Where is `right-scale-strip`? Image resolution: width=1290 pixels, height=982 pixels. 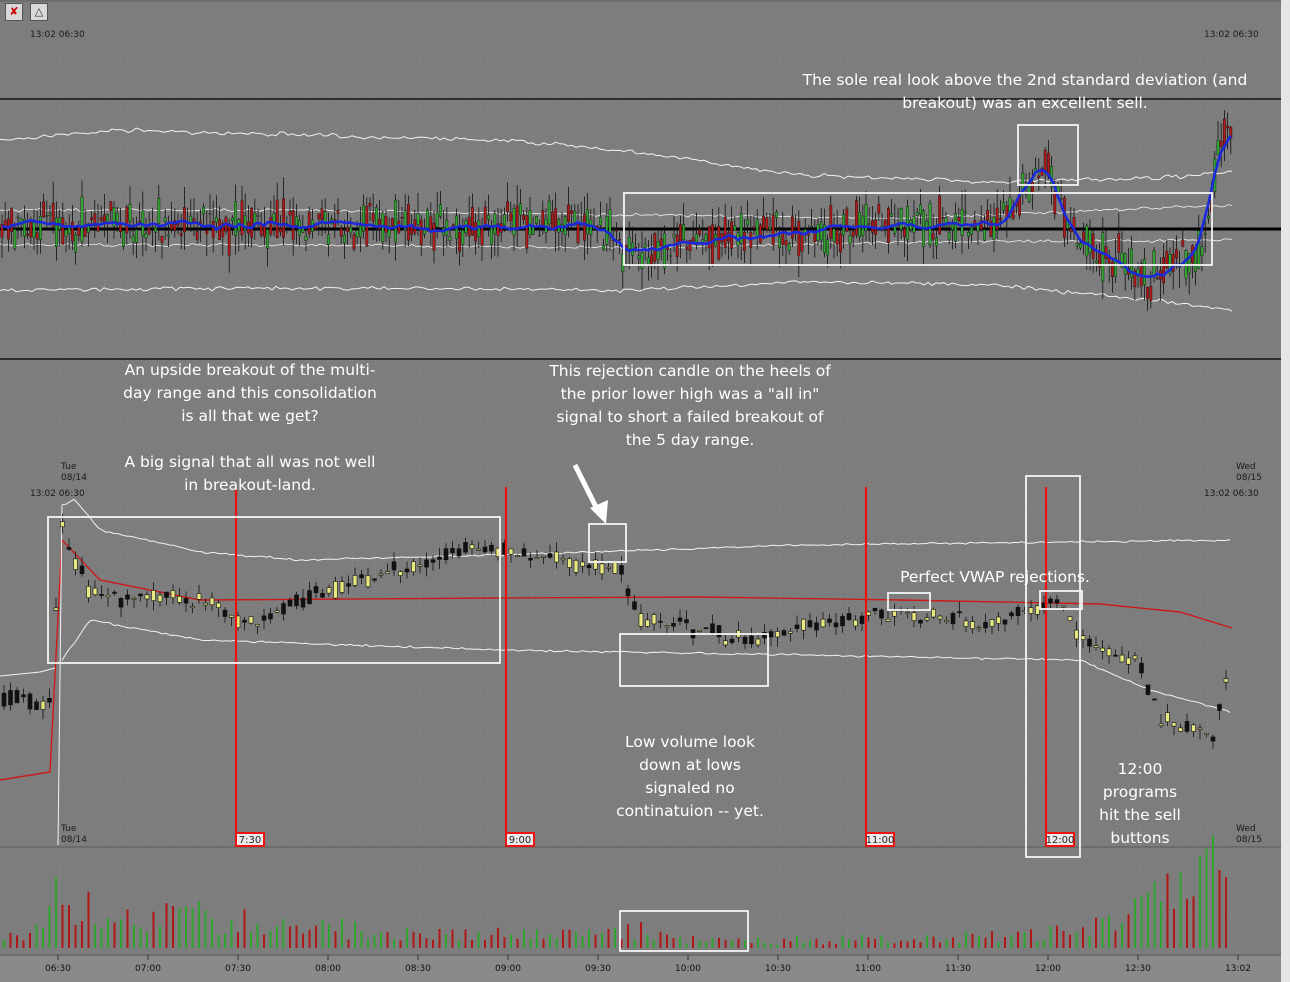
right-scale-strip is located at coordinates (1285, 491).